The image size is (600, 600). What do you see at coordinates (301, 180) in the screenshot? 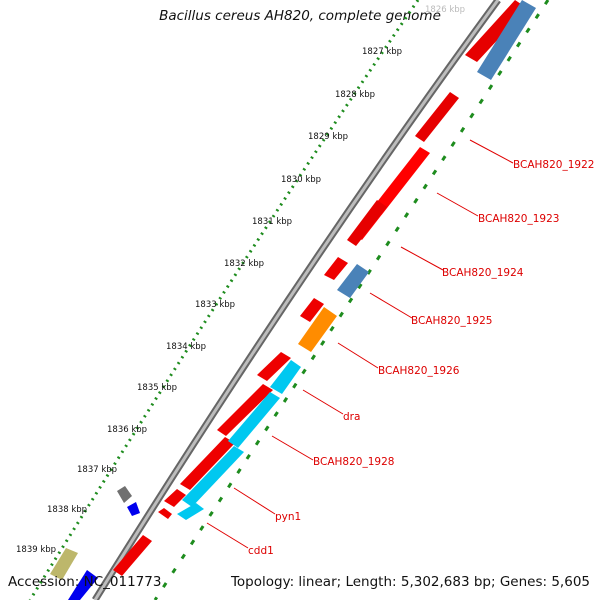
I see `tick-label: 1830 kbp` at bounding box center [301, 180].